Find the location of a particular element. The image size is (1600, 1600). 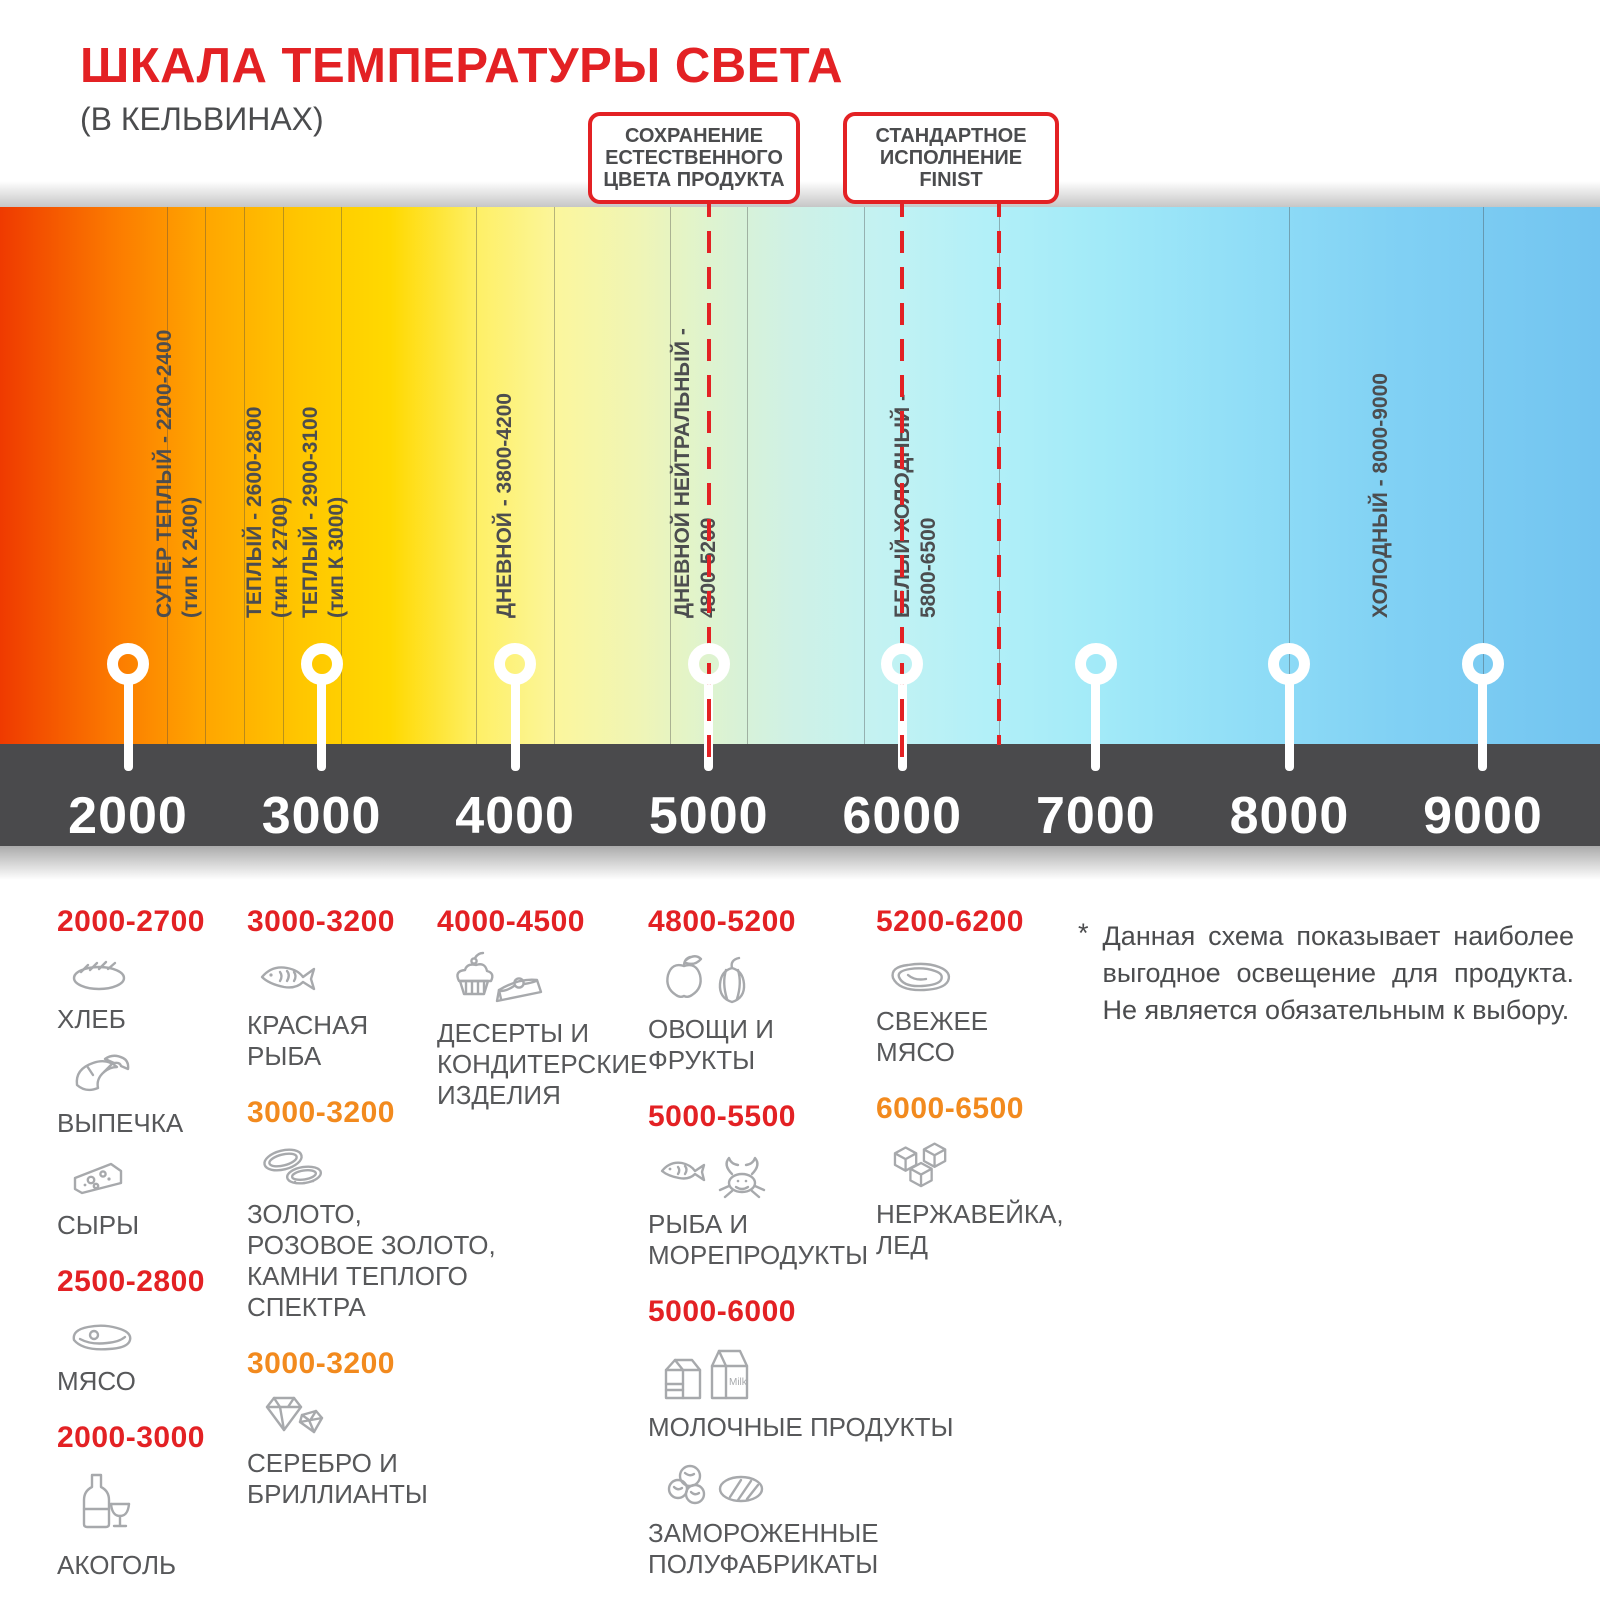

zone-label: БЕЛЫЙ ХОЛОДНЫЙ -5800-6500 is located at coordinates (916, 506).